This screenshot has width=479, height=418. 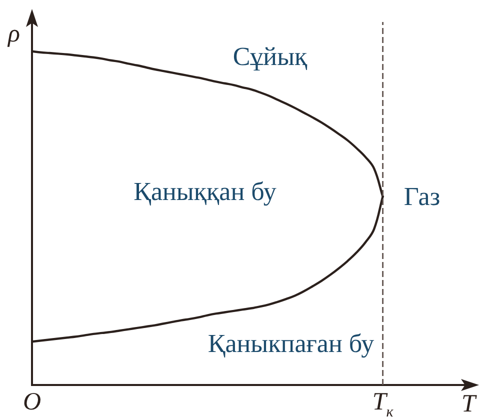 What do you see at coordinates (13, 34) in the screenshot?
I see `y-axis-title: ρ` at bounding box center [13, 34].